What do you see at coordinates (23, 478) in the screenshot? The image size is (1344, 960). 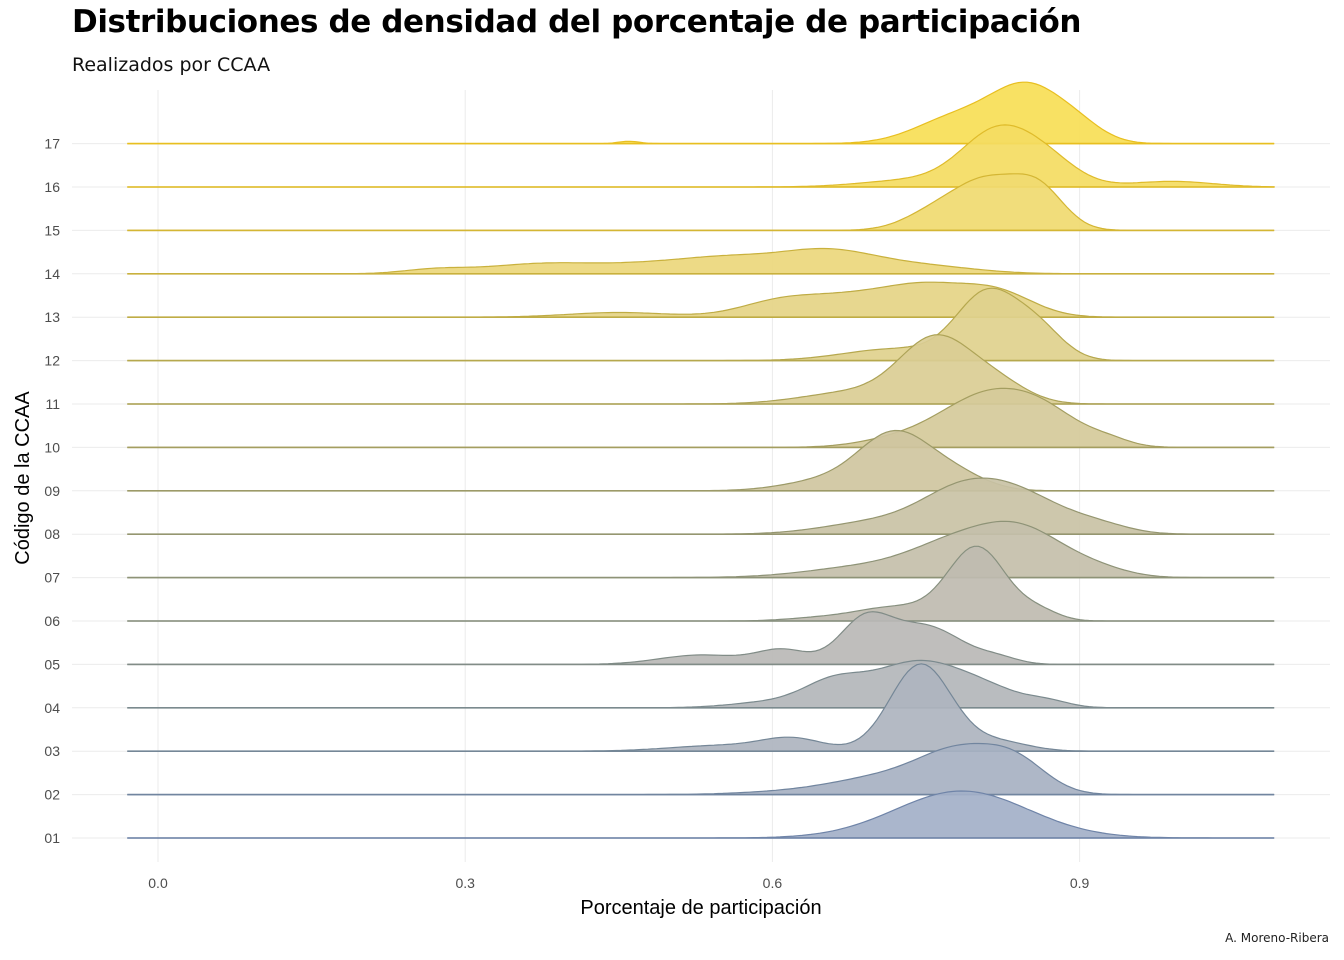 I see `y-axis-title: Código de la CCAA` at bounding box center [23, 478].